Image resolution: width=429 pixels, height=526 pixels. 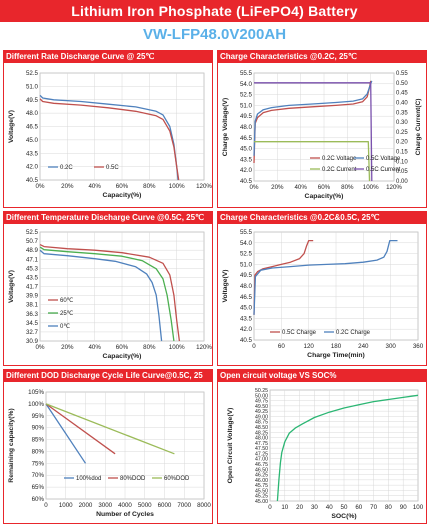 What do you see at coordinates (402, 74) in the screenshot?
I see `y2-tick-label: 0.55` at bounding box center [402, 74].